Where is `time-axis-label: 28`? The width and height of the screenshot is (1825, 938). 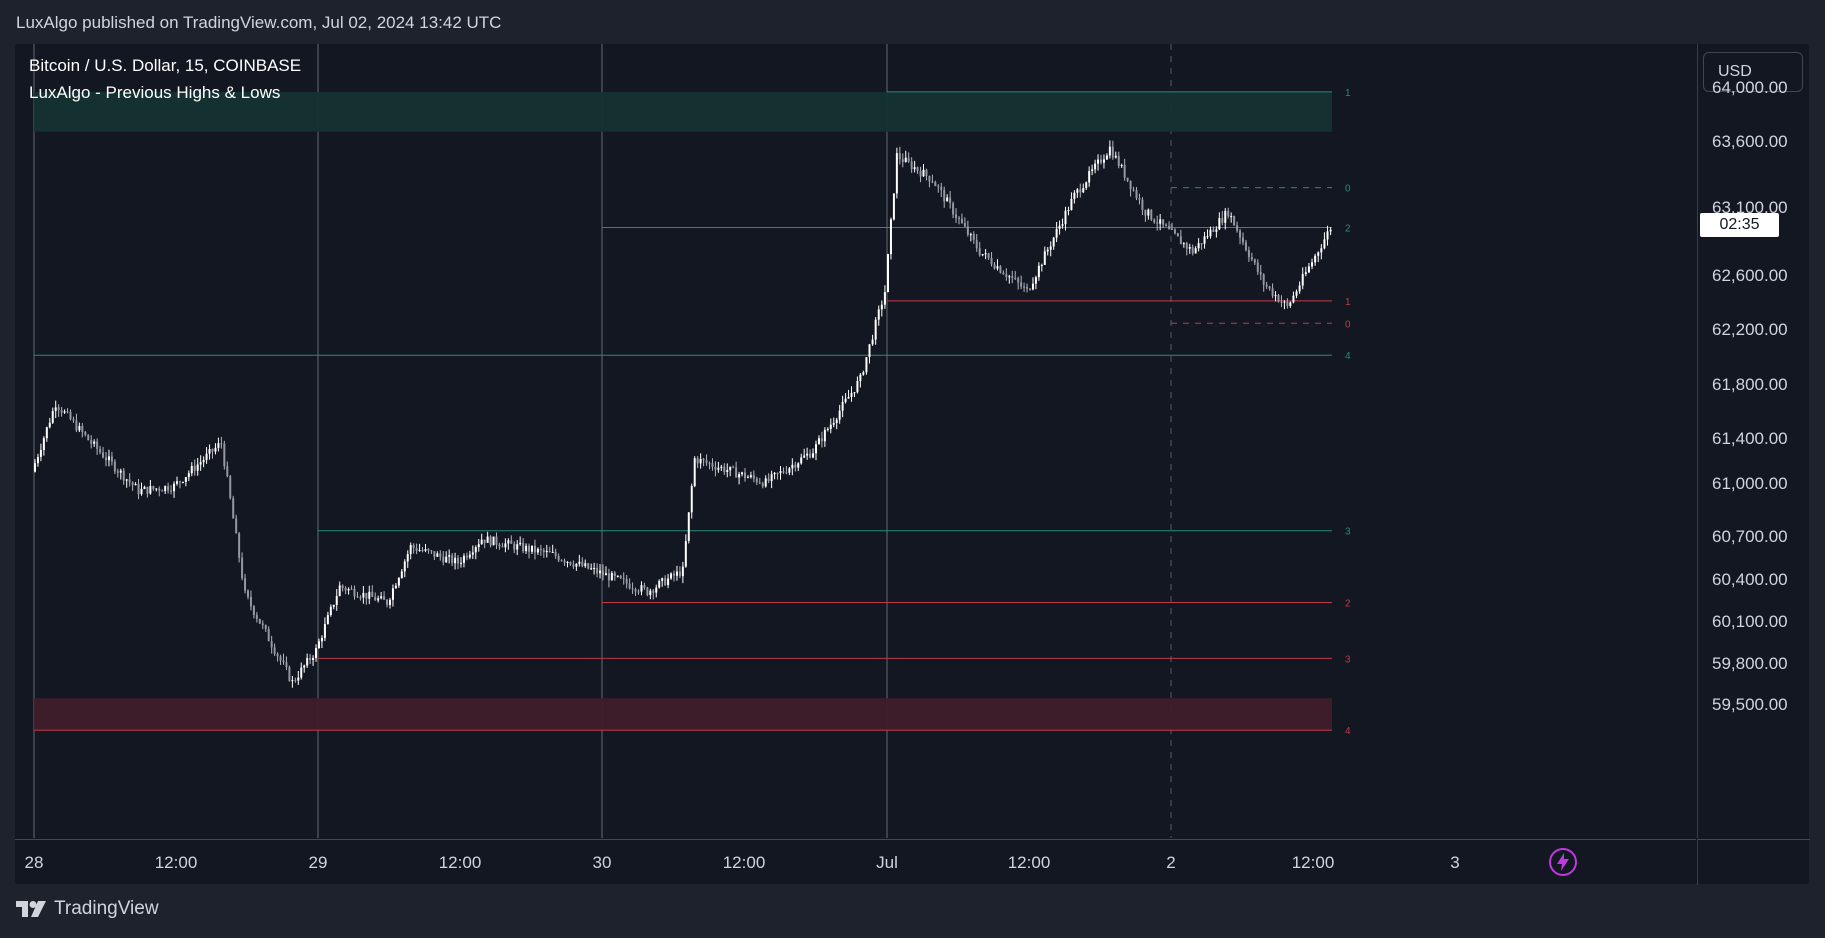
time-axis-label: 28 is located at coordinates (34, 862).